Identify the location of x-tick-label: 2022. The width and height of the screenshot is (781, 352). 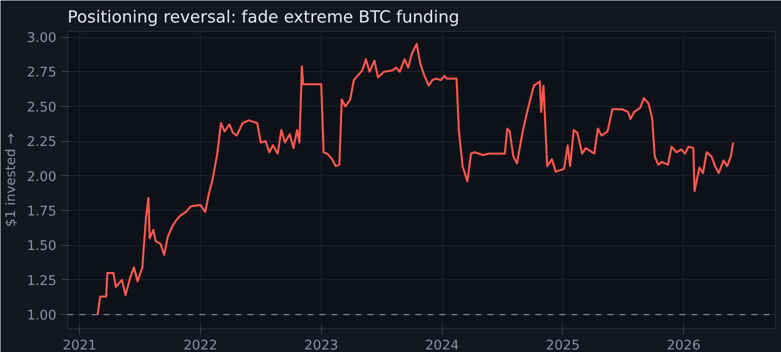
(200, 345).